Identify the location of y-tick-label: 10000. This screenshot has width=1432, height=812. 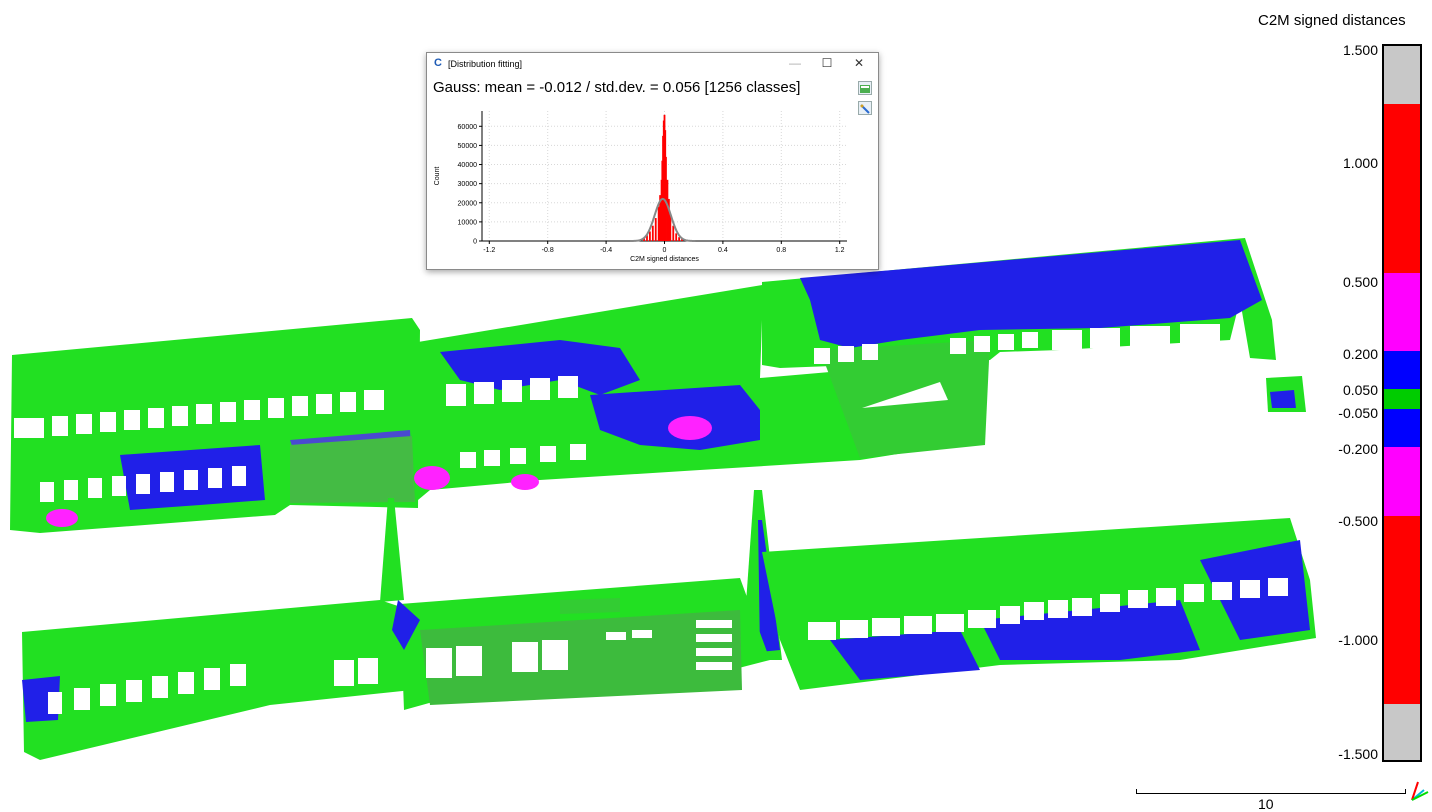
(468, 222).